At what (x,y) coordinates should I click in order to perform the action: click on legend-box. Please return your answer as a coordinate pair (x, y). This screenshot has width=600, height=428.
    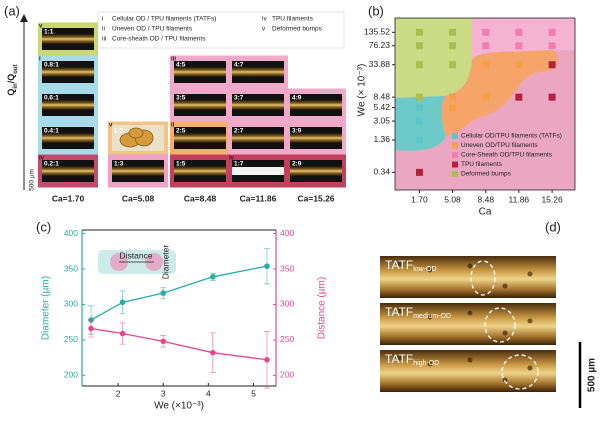
    Looking at the image, I should click on (221, 30).